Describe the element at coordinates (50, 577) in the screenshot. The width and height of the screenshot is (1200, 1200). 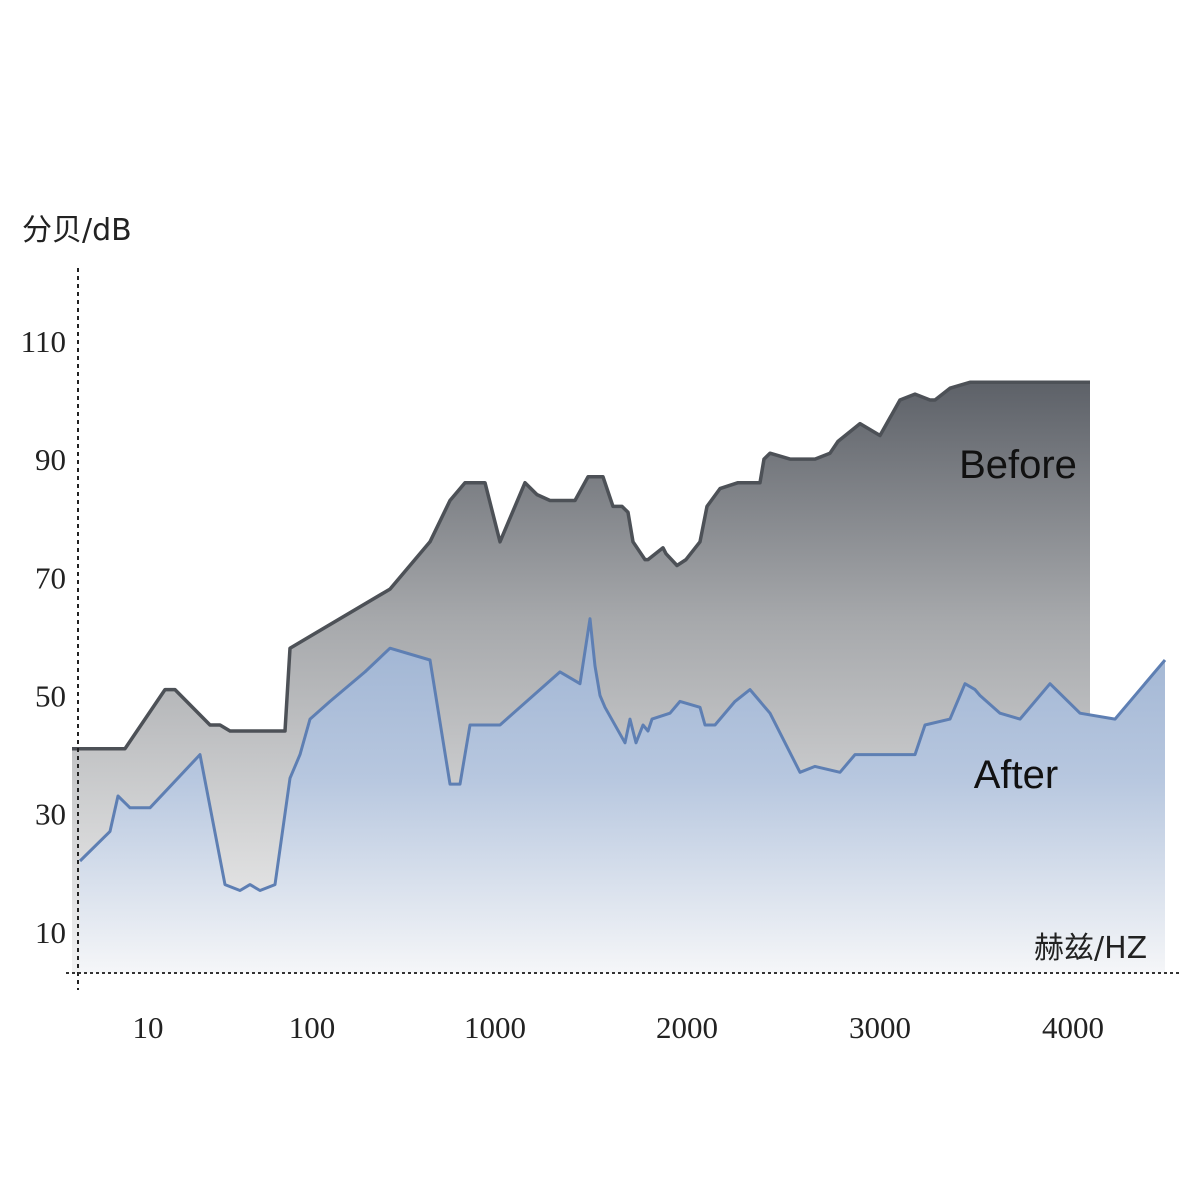
I see `y-tick-label: 70` at that location.